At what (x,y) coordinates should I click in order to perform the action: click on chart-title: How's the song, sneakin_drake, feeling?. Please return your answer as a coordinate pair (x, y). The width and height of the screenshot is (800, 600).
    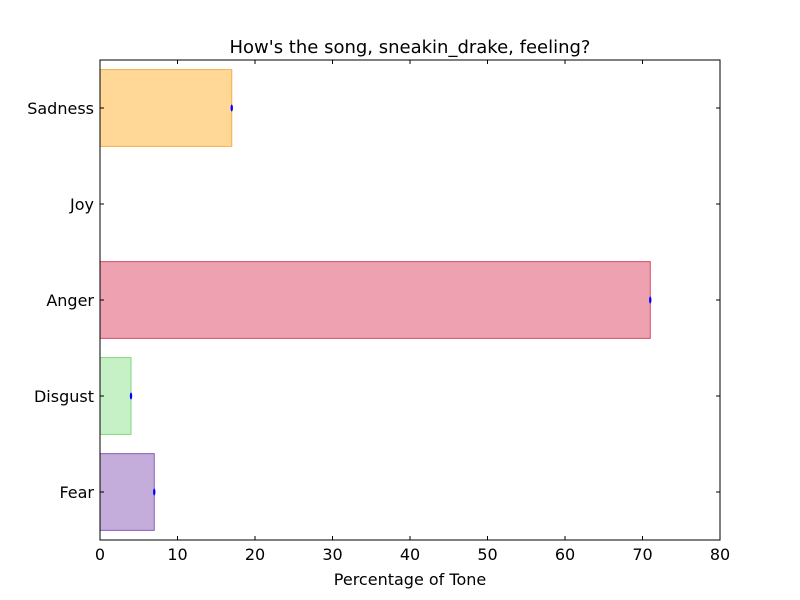
    Looking at the image, I should click on (409, 47).